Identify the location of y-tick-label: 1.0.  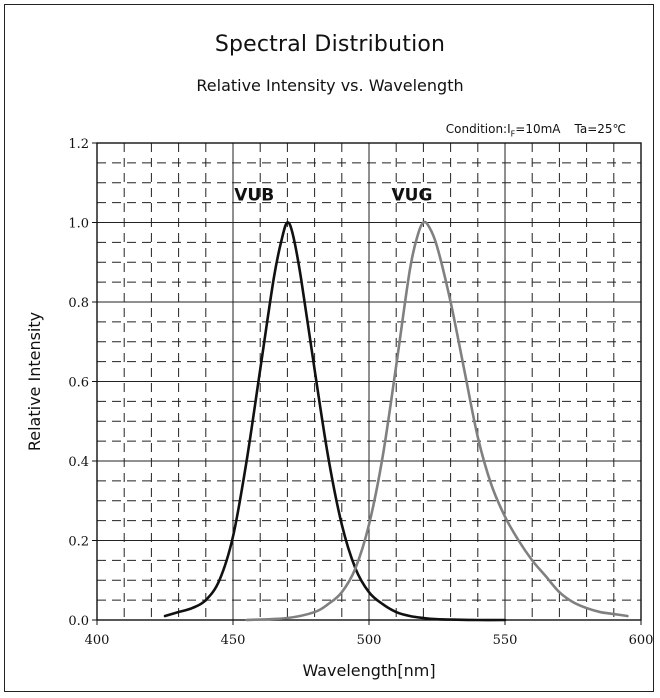
(78, 224).